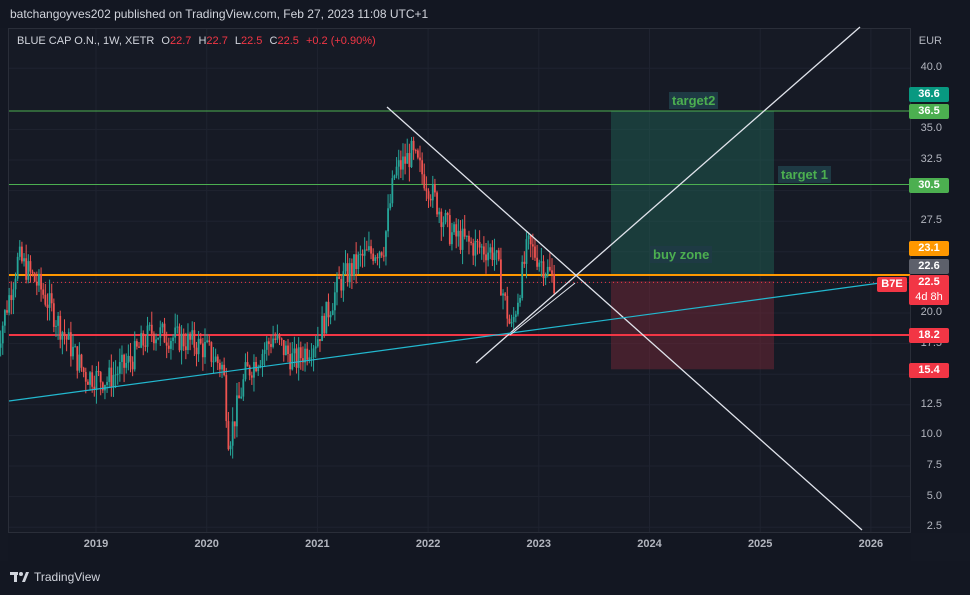 The width and height of the screenshot is (970, 595). I want to click on footer, so click(485, 578).